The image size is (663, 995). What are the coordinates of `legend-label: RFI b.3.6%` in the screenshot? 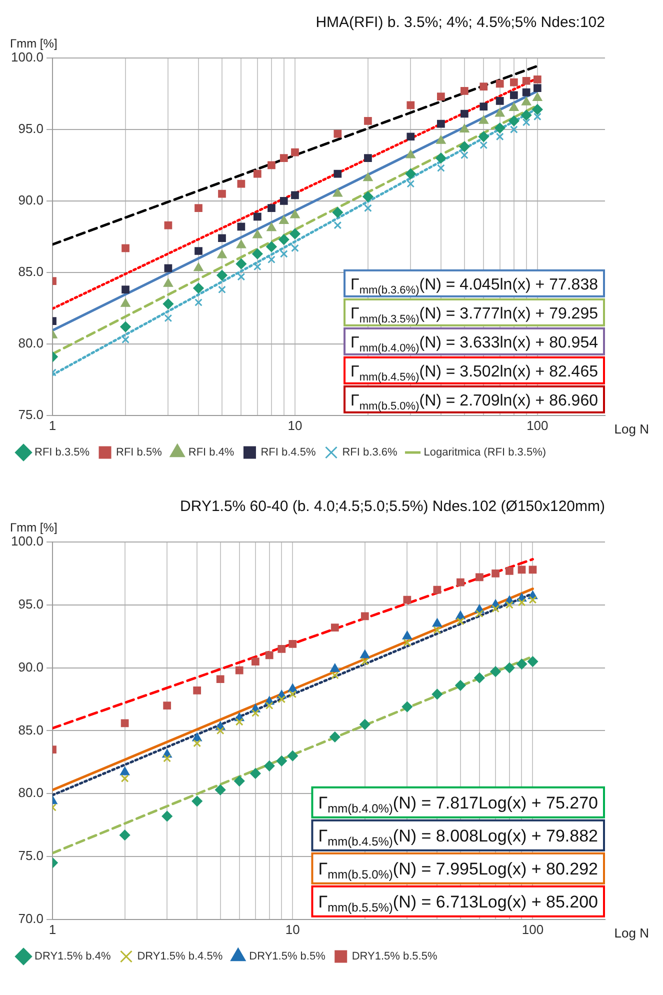 It's located at (370, 452).